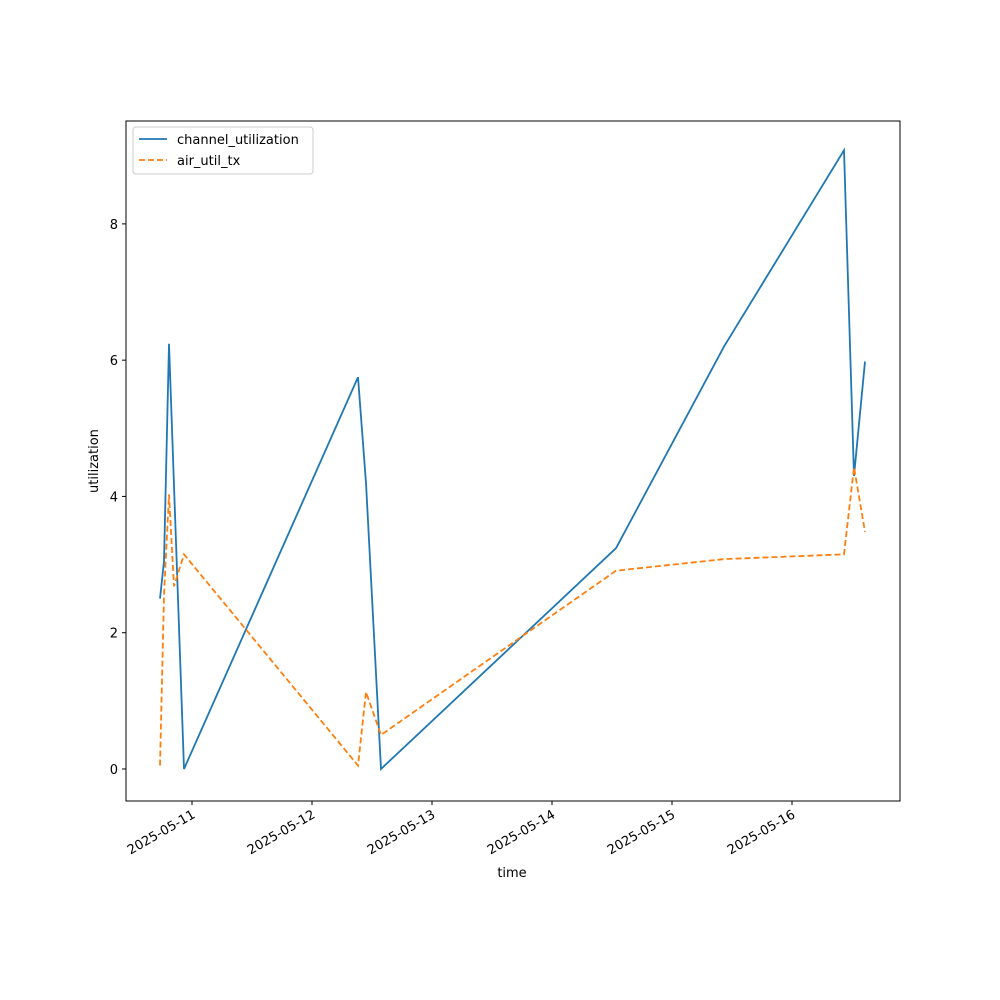 The image size is (1000, 1000). What do you see at coordinates (114, 634) in the screenshot?
I see `y-tick-label: 2` at bounding box center [114, 634].